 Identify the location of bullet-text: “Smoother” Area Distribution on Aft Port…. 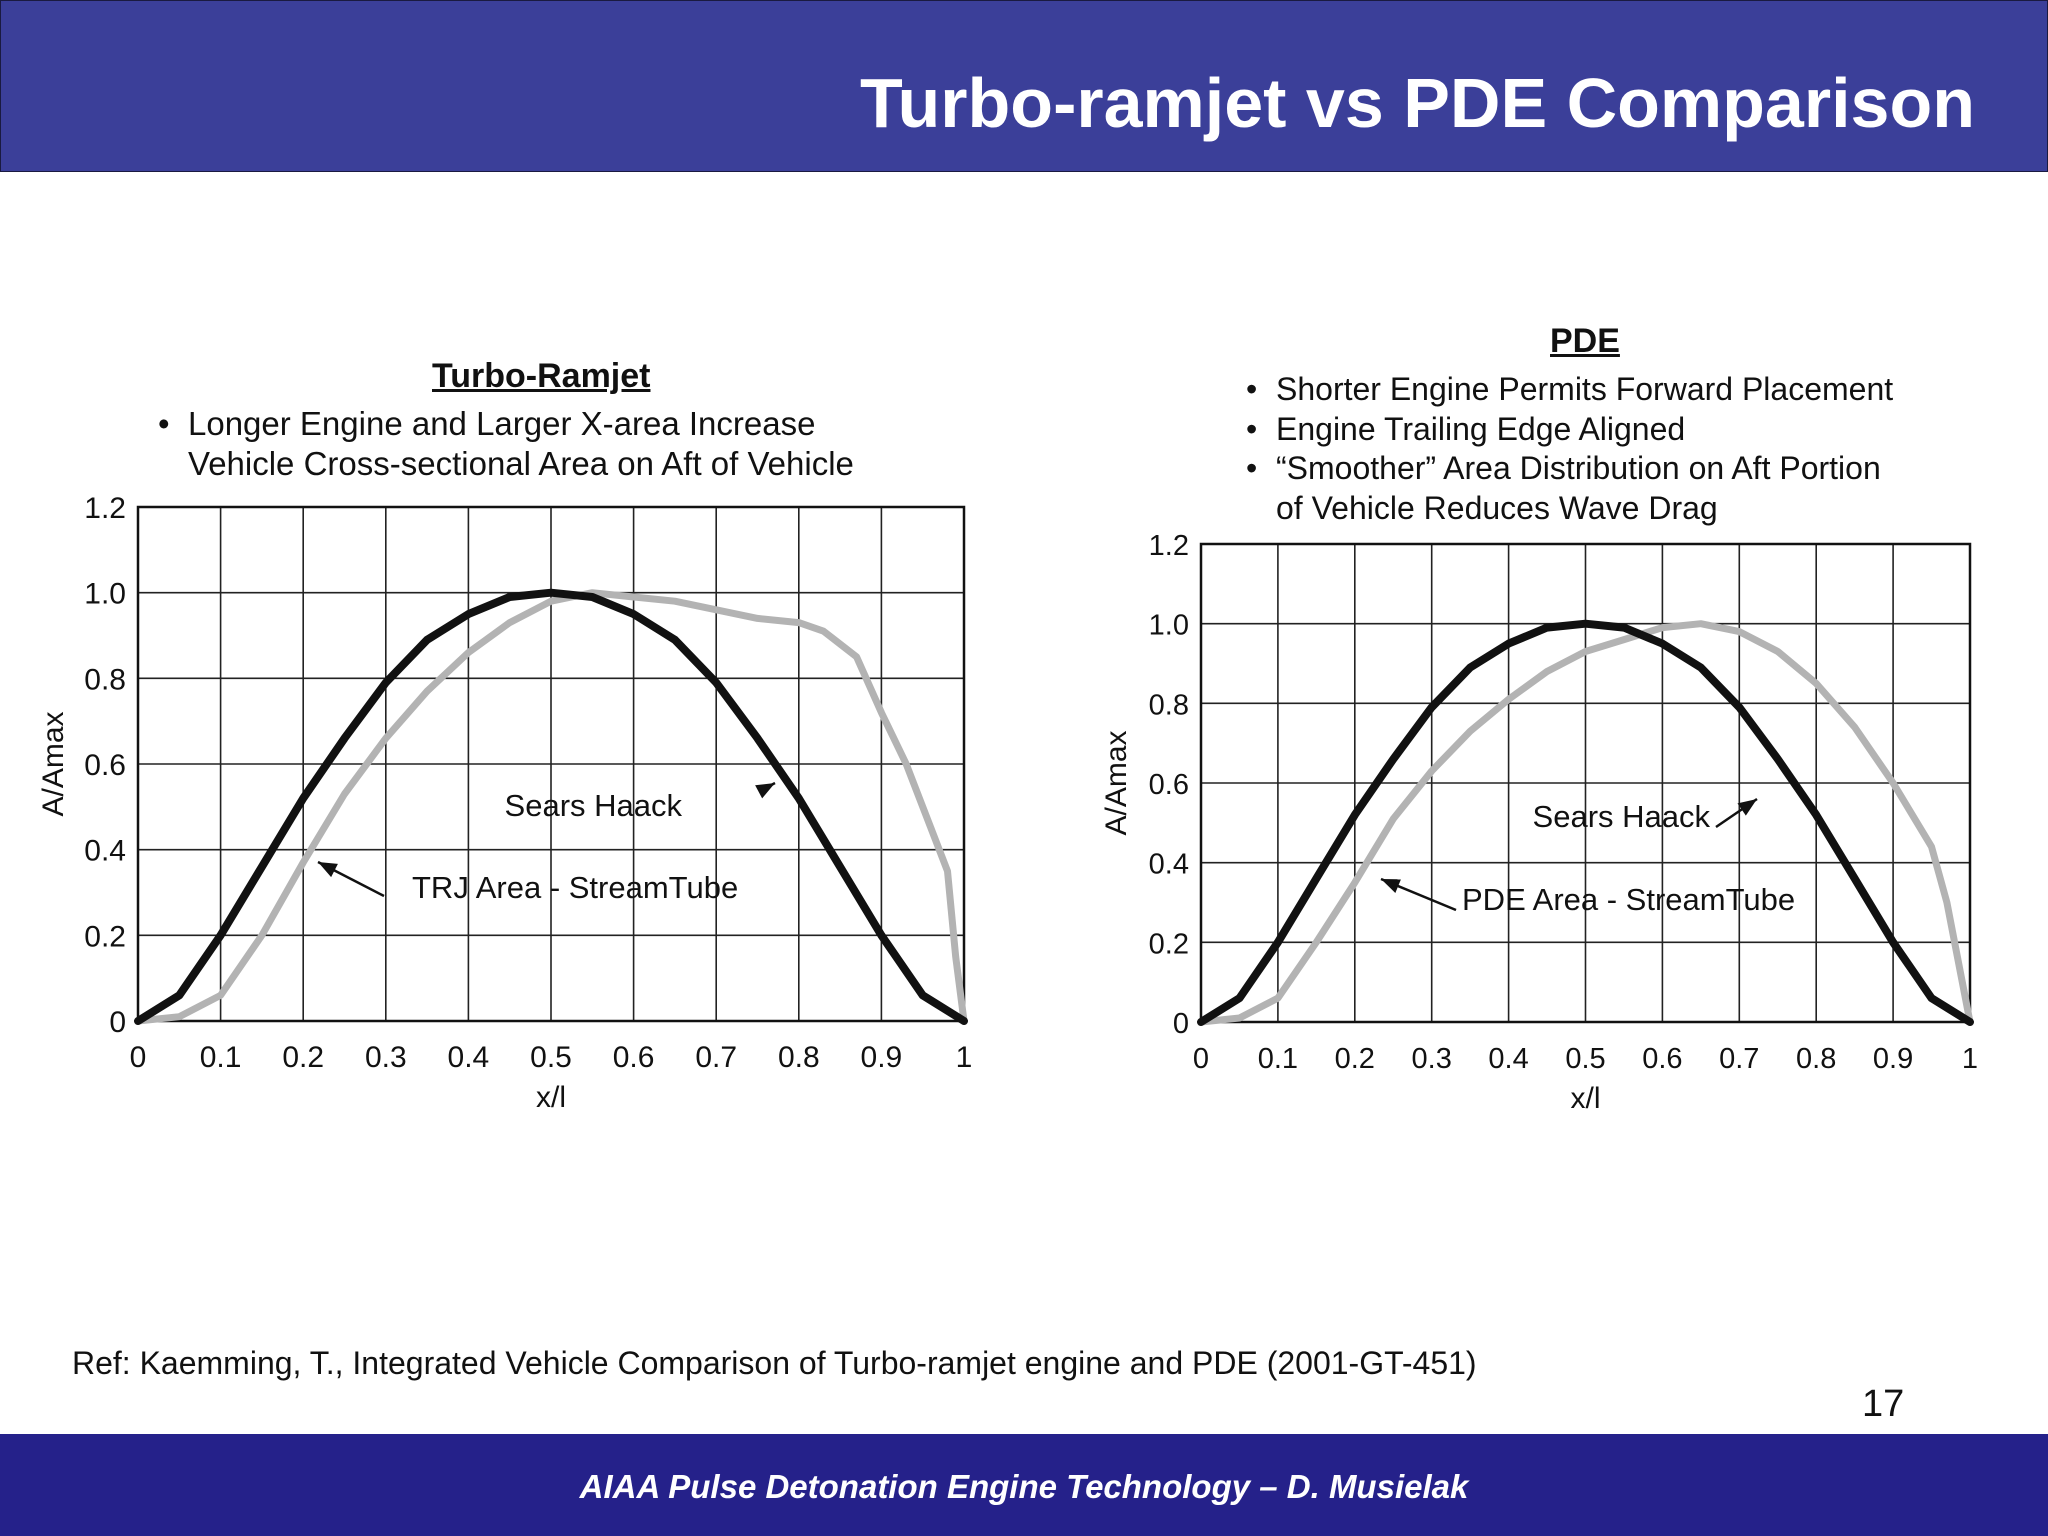
(1578, 468).